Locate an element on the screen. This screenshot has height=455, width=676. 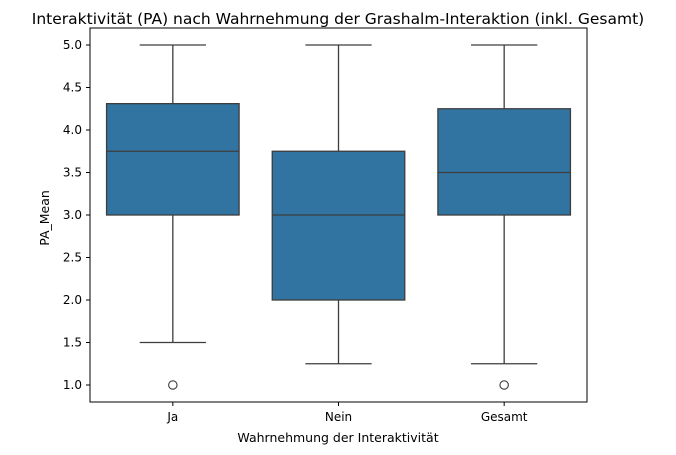
y-tick-label: 4.5 is located at coordinates (72, 88).